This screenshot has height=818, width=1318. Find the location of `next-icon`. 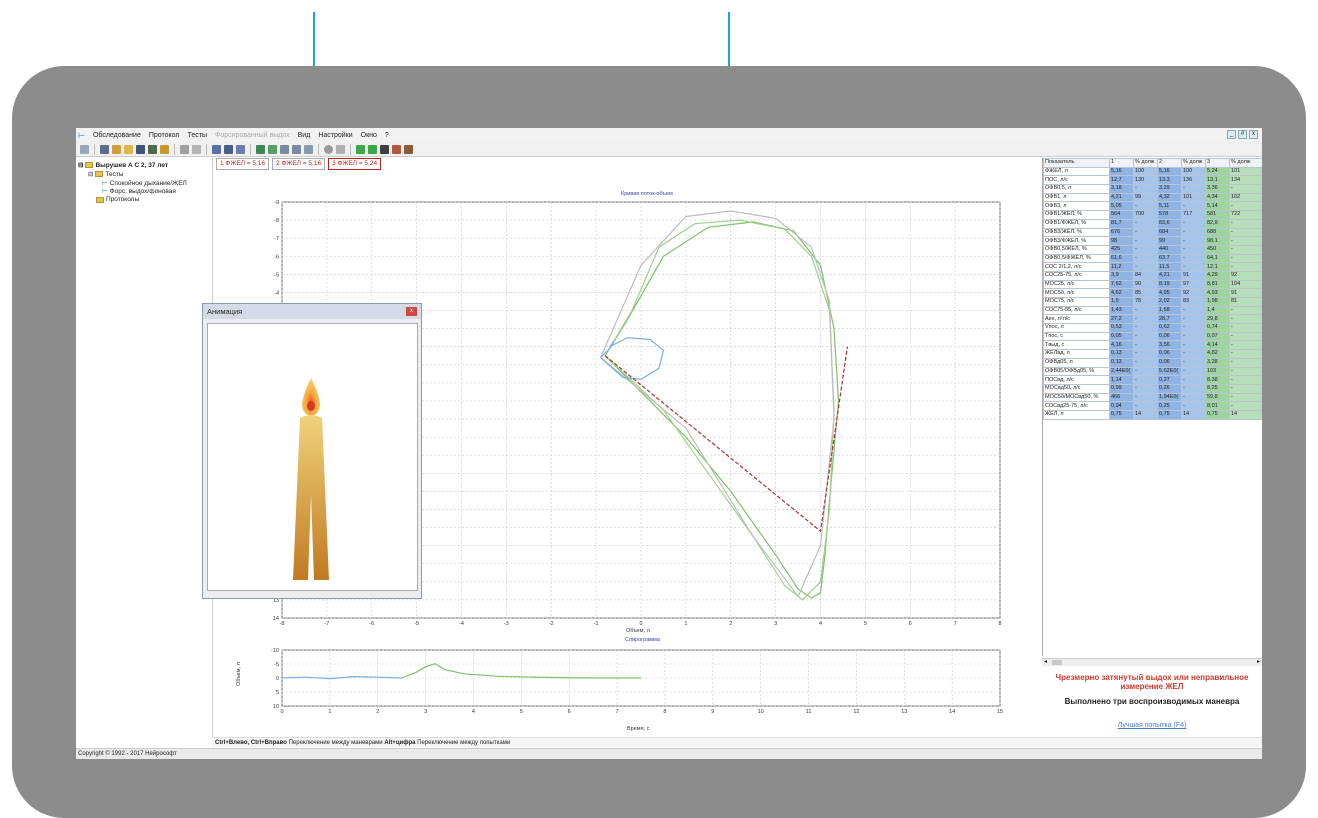

next-icon is located at coordinates (372, 149).